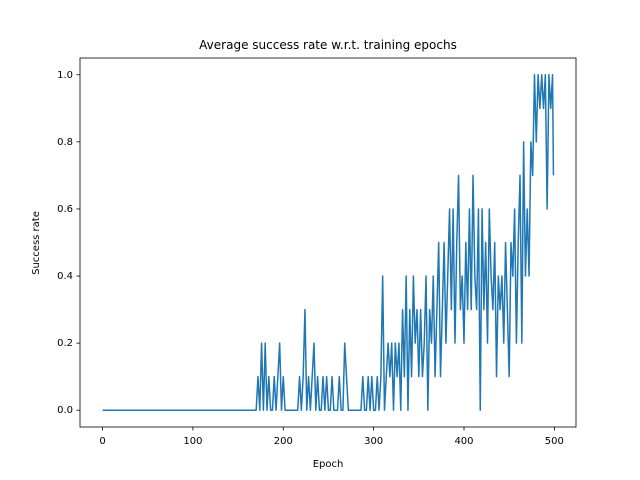  I want to click on x-axis-label: Epoch, so click(328, 464).